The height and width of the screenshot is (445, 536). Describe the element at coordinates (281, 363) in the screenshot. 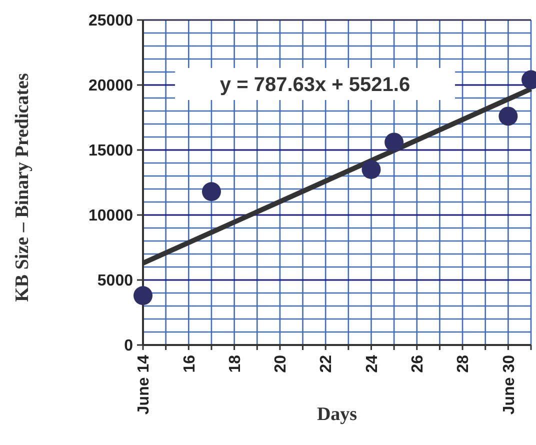

I see `x-tick-label: 20` at that location.